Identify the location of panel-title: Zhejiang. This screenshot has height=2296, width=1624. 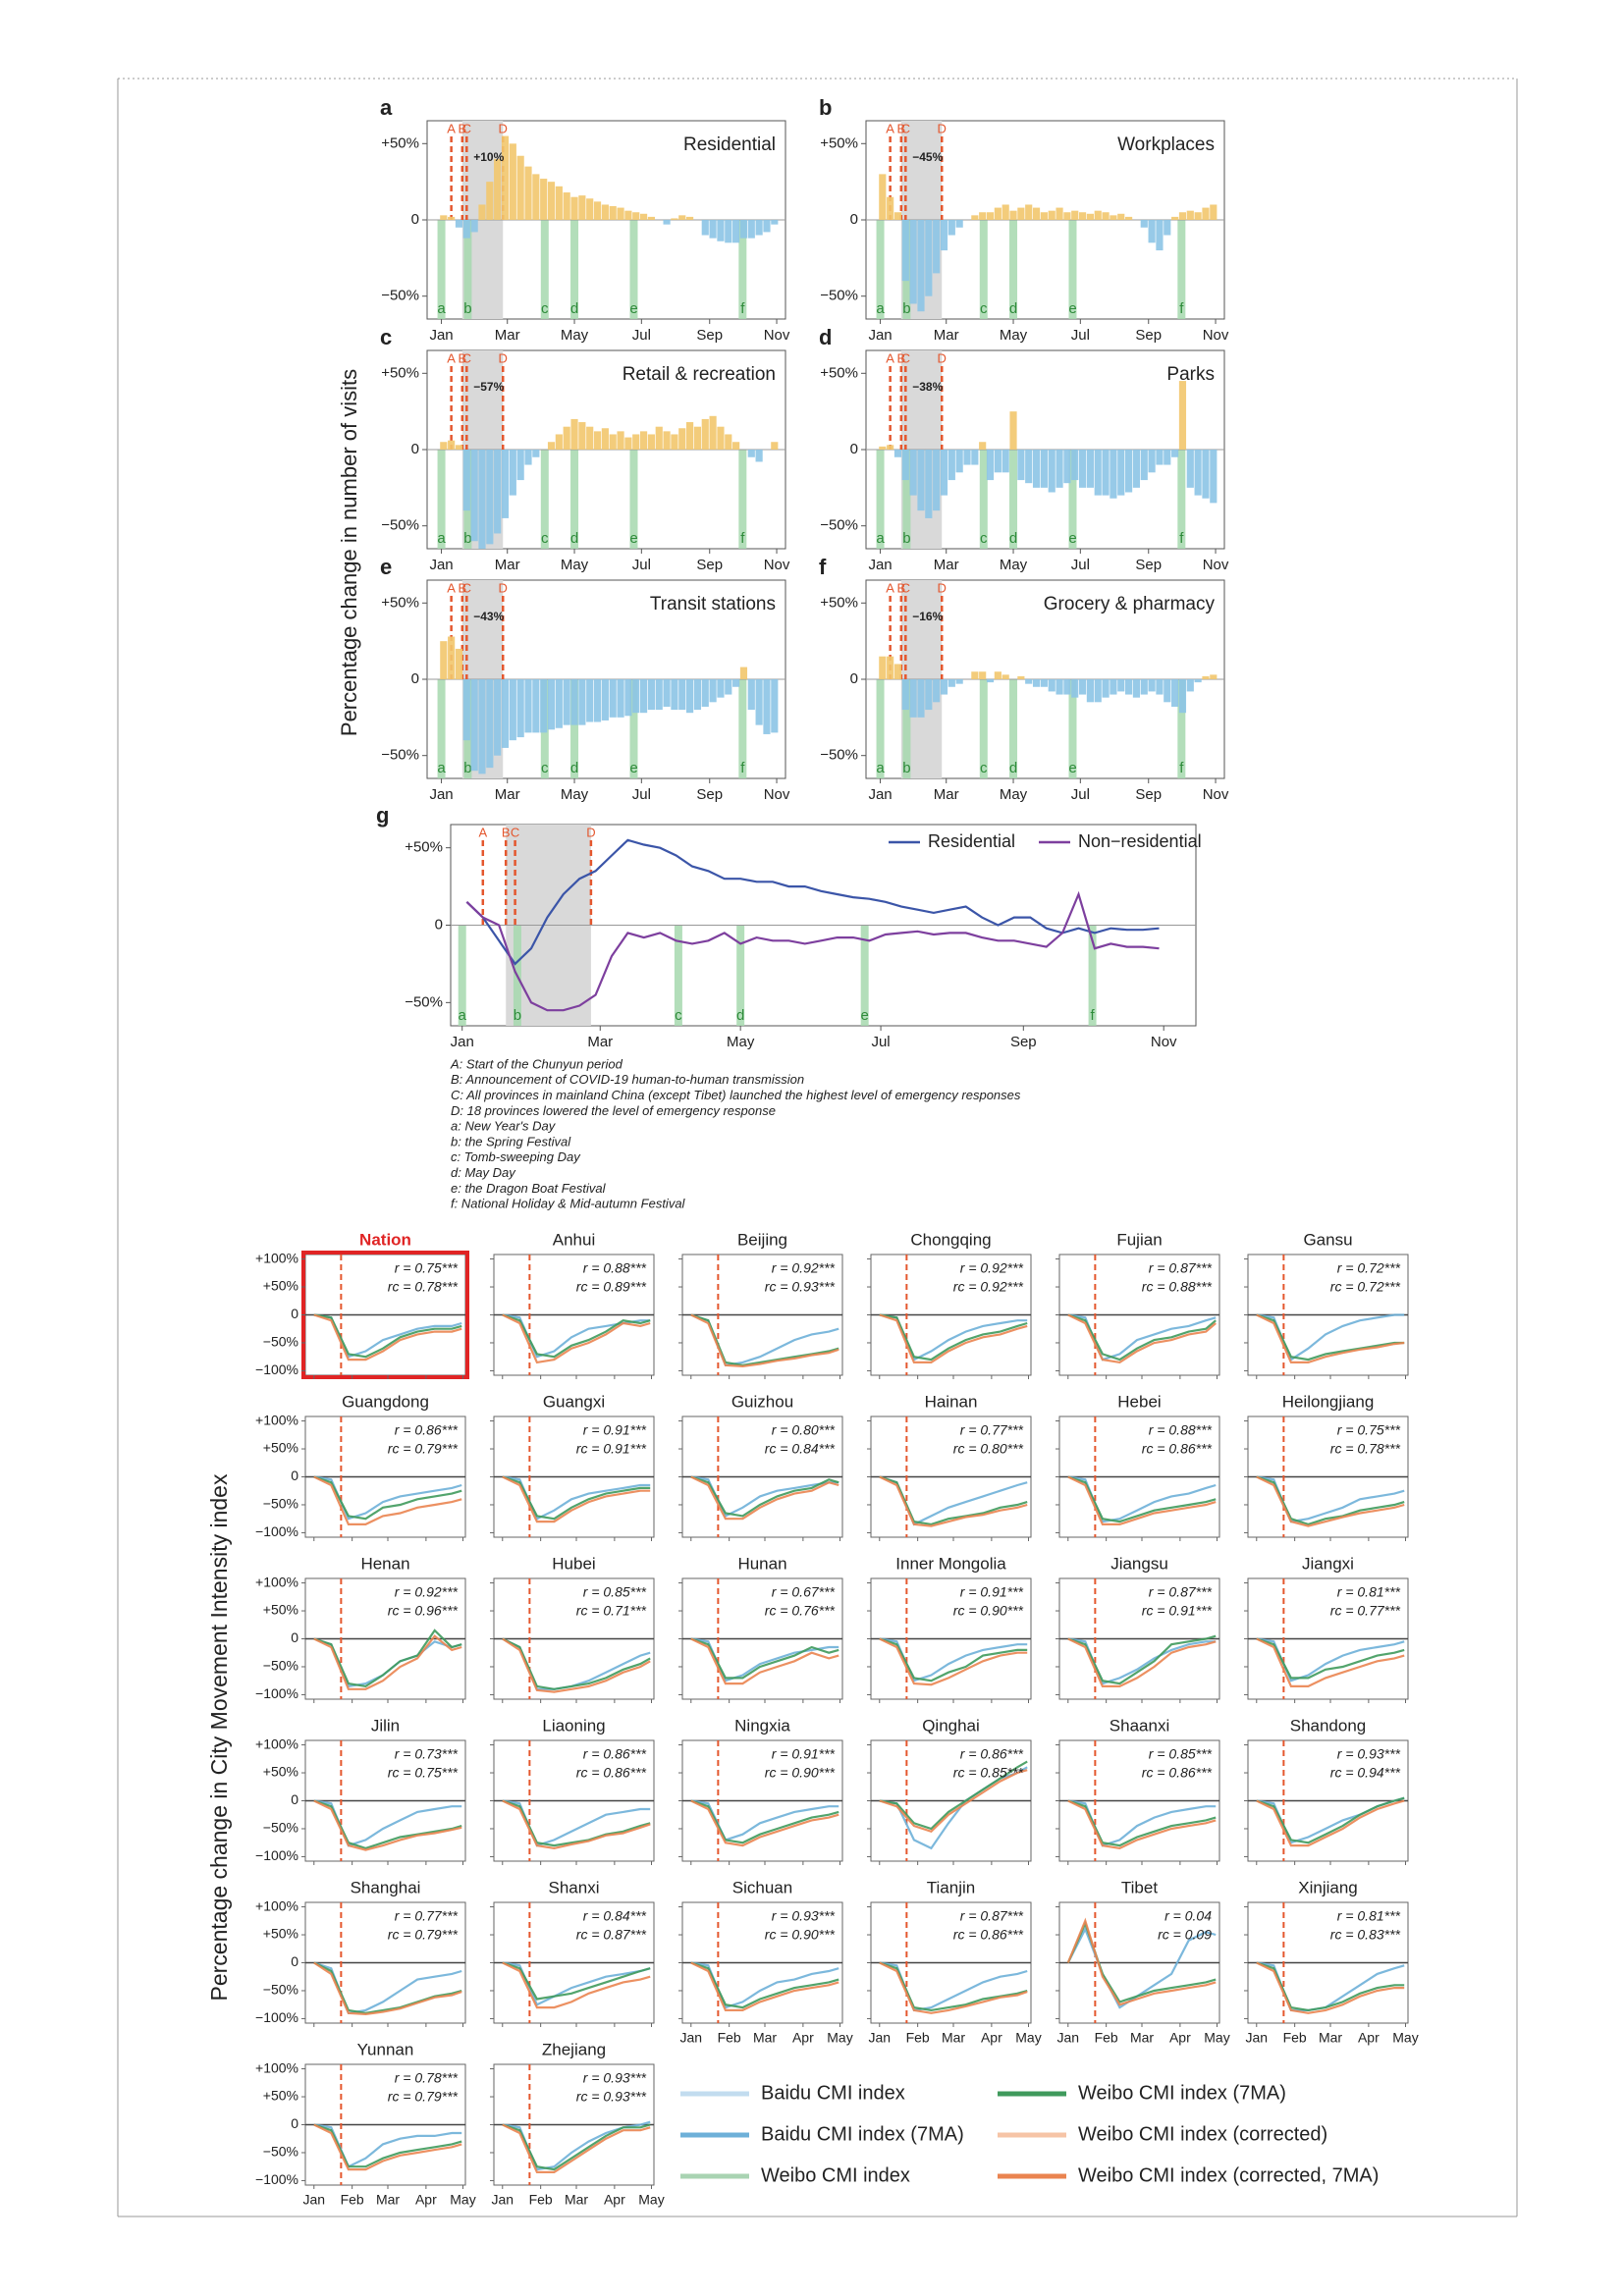
(574, 2049).